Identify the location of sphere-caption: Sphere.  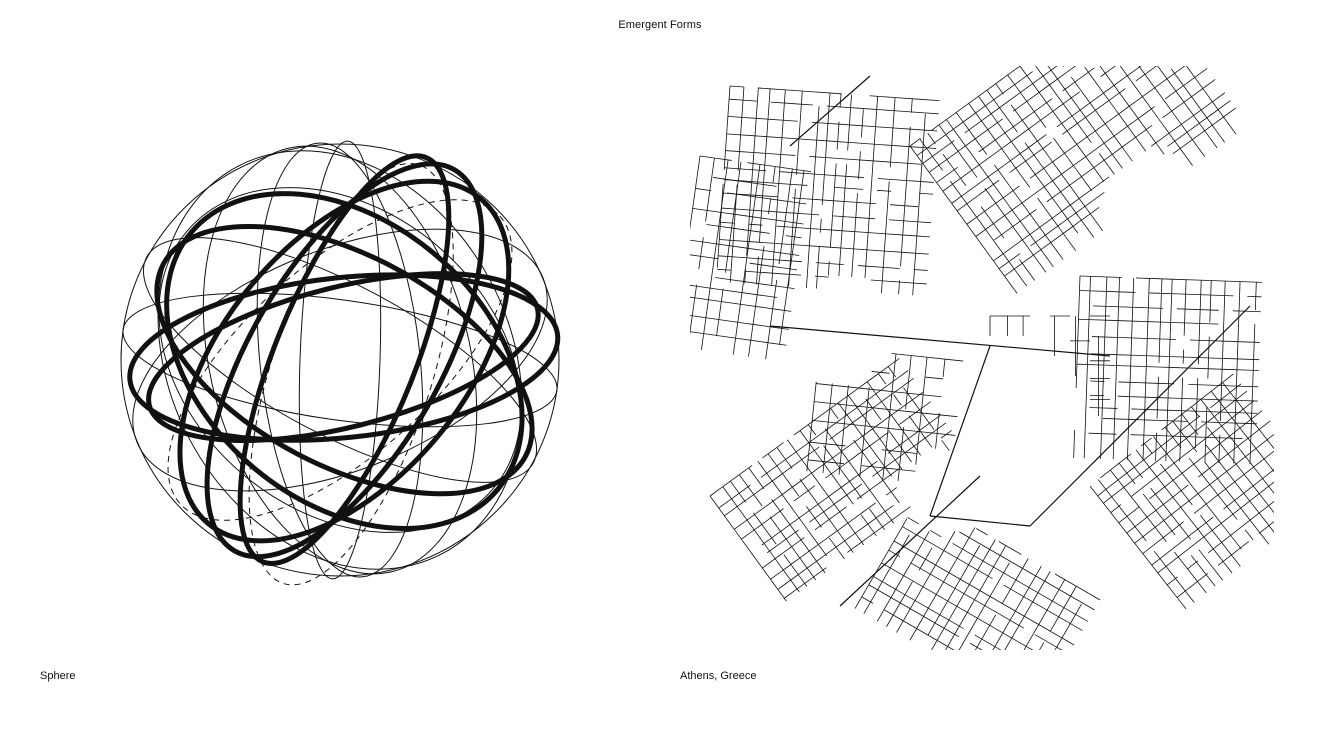
(58, 676).